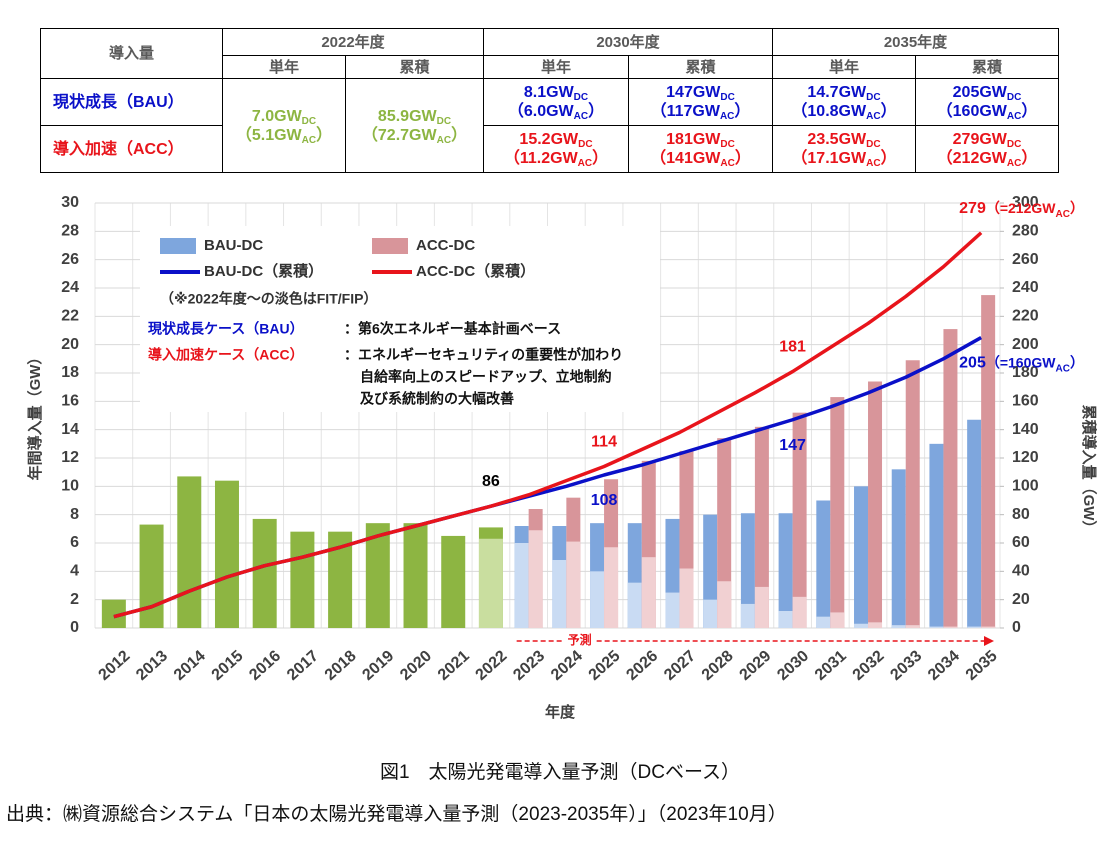 The width and height of the screenshot is (1116, 844). I want to click on value-label: 181, so click(792, 347).